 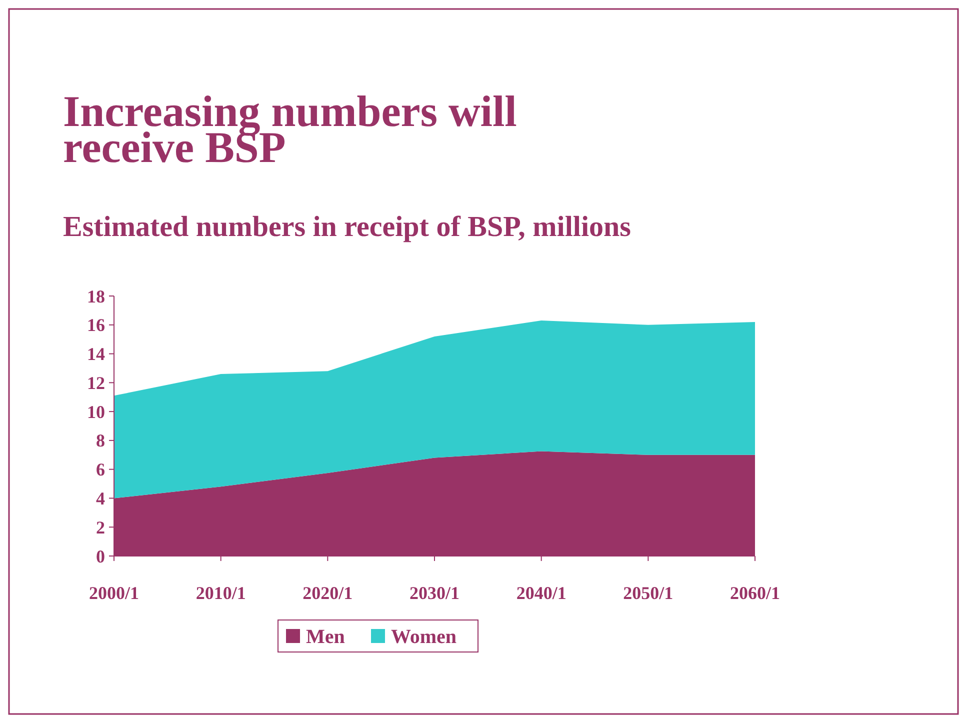 I want to click on x-tick-label: 2010/1, so click(x=221, y=593).